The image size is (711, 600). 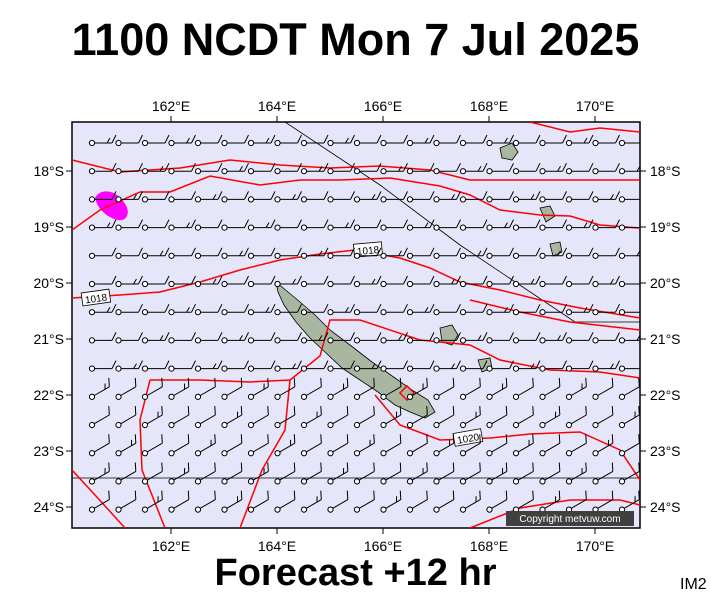 What do you see at coordinates (48, 395) in the screenshot?
I see `lat-label-left: 22°S` at bounding box center [48, 395].